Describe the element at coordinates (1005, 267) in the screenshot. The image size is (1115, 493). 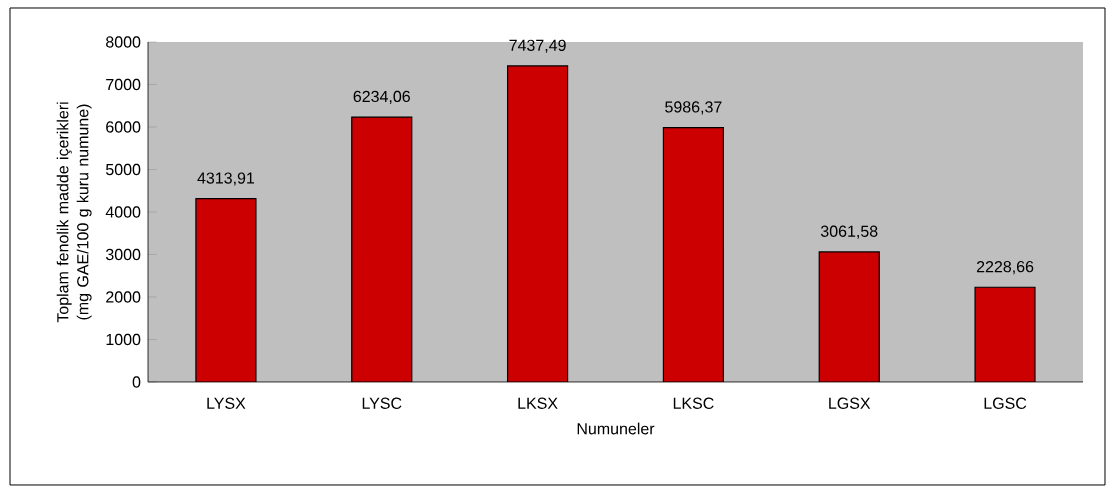
I see `data-label: 2228,66` at that location.